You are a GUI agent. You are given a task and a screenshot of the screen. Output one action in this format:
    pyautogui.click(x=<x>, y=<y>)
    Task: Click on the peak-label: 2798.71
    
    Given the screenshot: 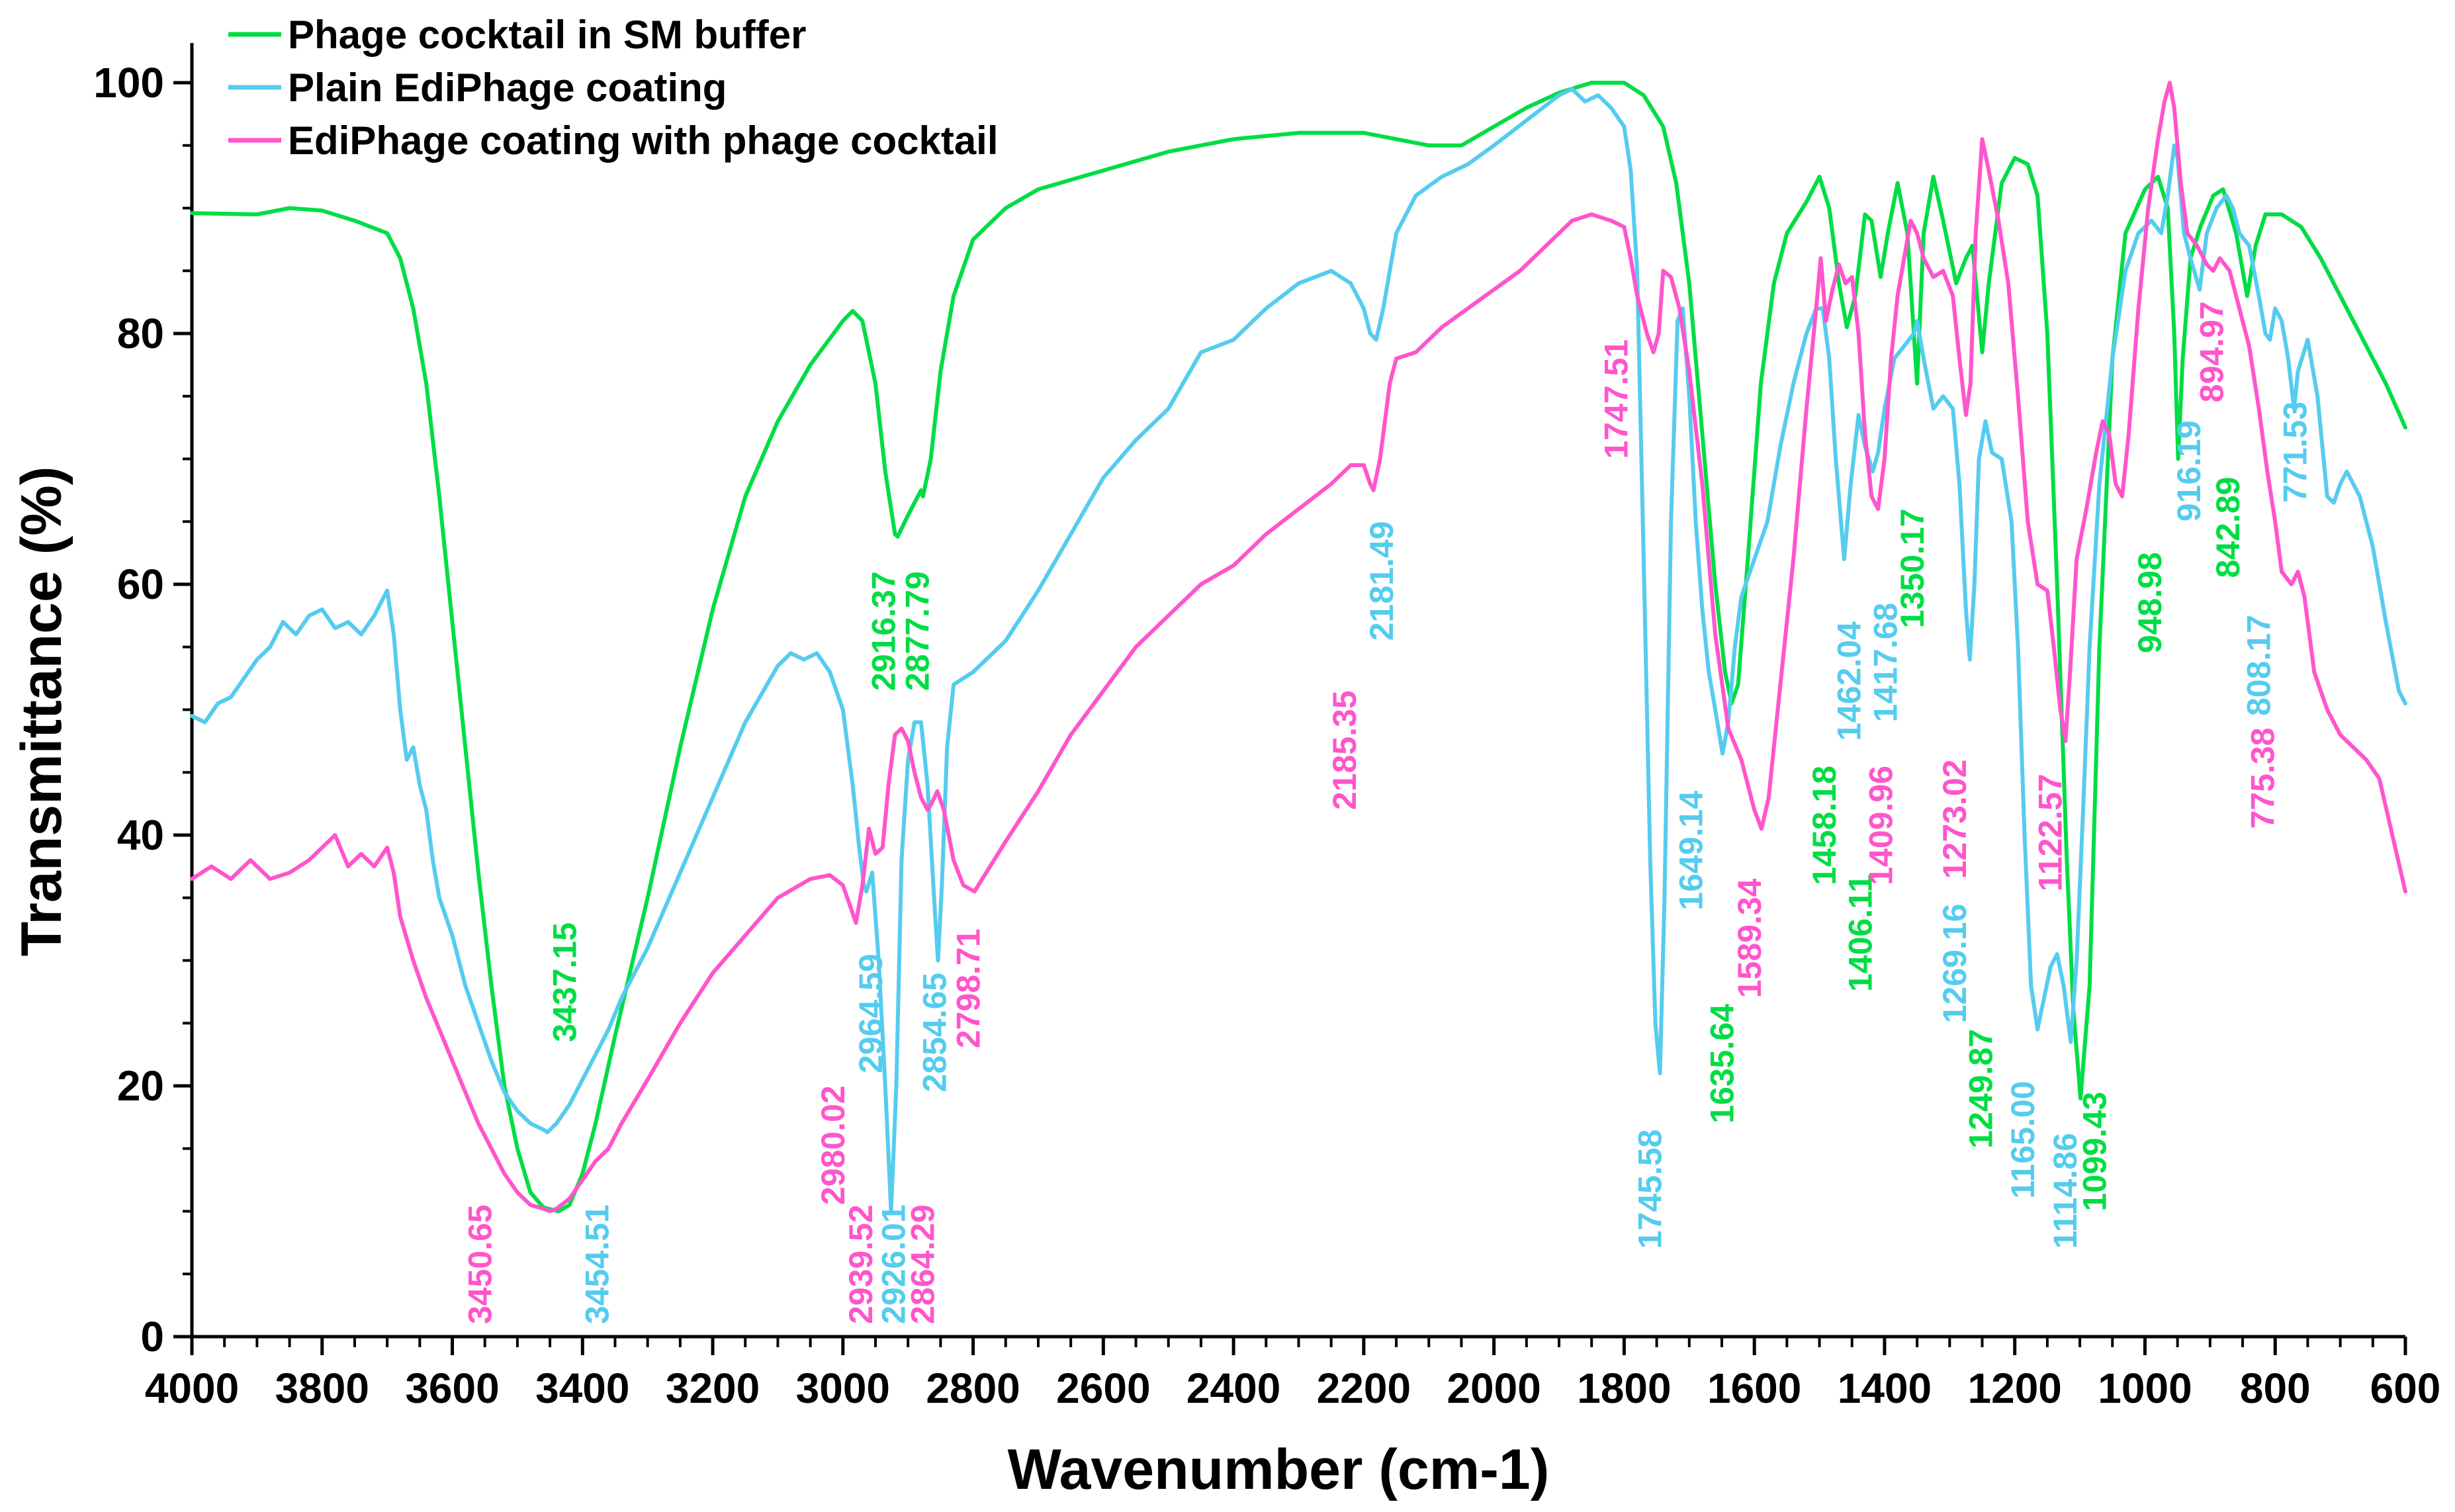 What is the action you would take?
    pyautogui.click(x=969, y=988)
    